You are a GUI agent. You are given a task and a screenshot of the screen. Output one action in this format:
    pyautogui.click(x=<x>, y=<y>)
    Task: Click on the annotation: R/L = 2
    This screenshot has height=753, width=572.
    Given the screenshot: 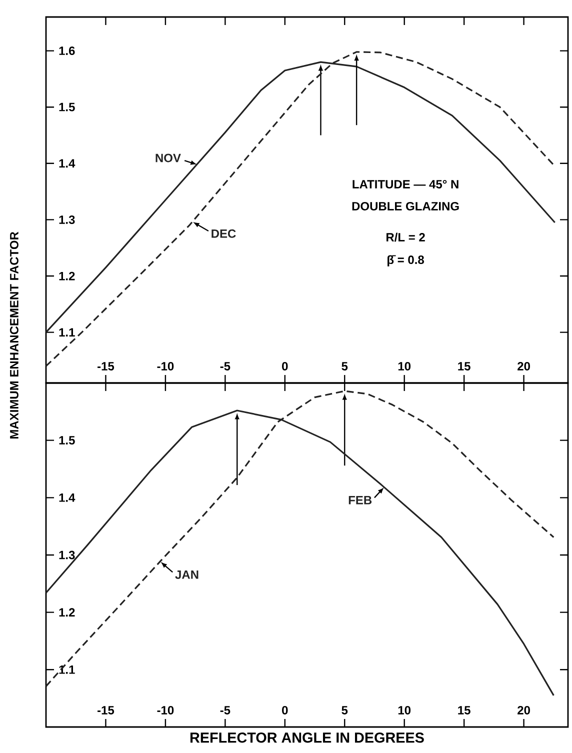 What is the action you would take?
    pyautogui.click(x=405, y=237)
    